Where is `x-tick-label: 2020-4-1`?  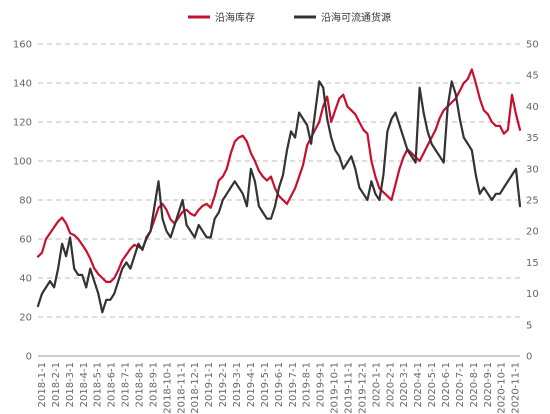 x-tick-label: 2020-4-1 is located at coordinates (418, 384).